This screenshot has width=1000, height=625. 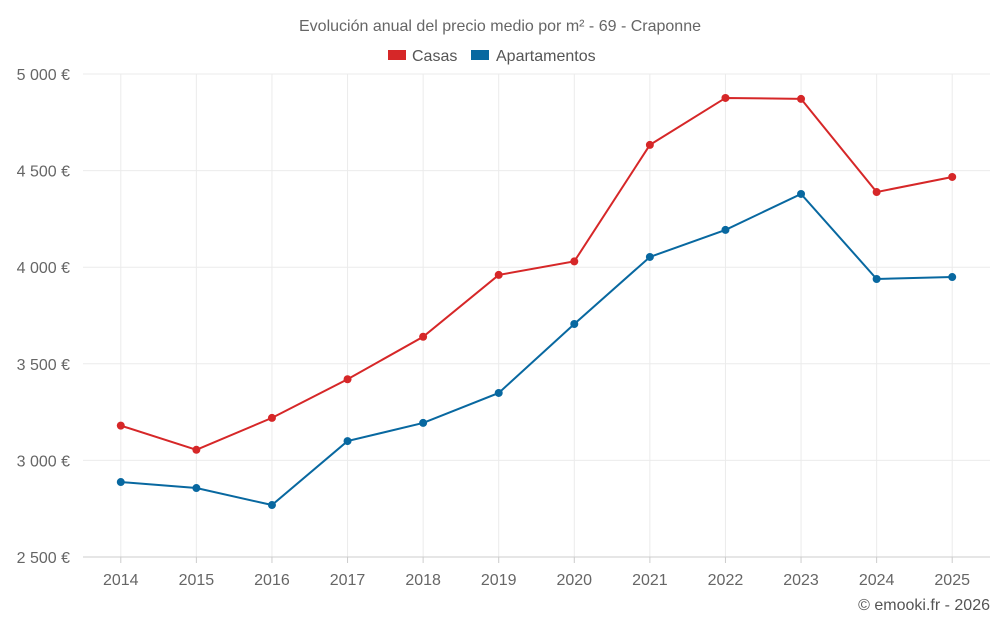 What do you see at coordinates (924, 605) in the screenshot?
I see `credit-text: © emooki.fr - 2026` at bounding box center [924, 605].